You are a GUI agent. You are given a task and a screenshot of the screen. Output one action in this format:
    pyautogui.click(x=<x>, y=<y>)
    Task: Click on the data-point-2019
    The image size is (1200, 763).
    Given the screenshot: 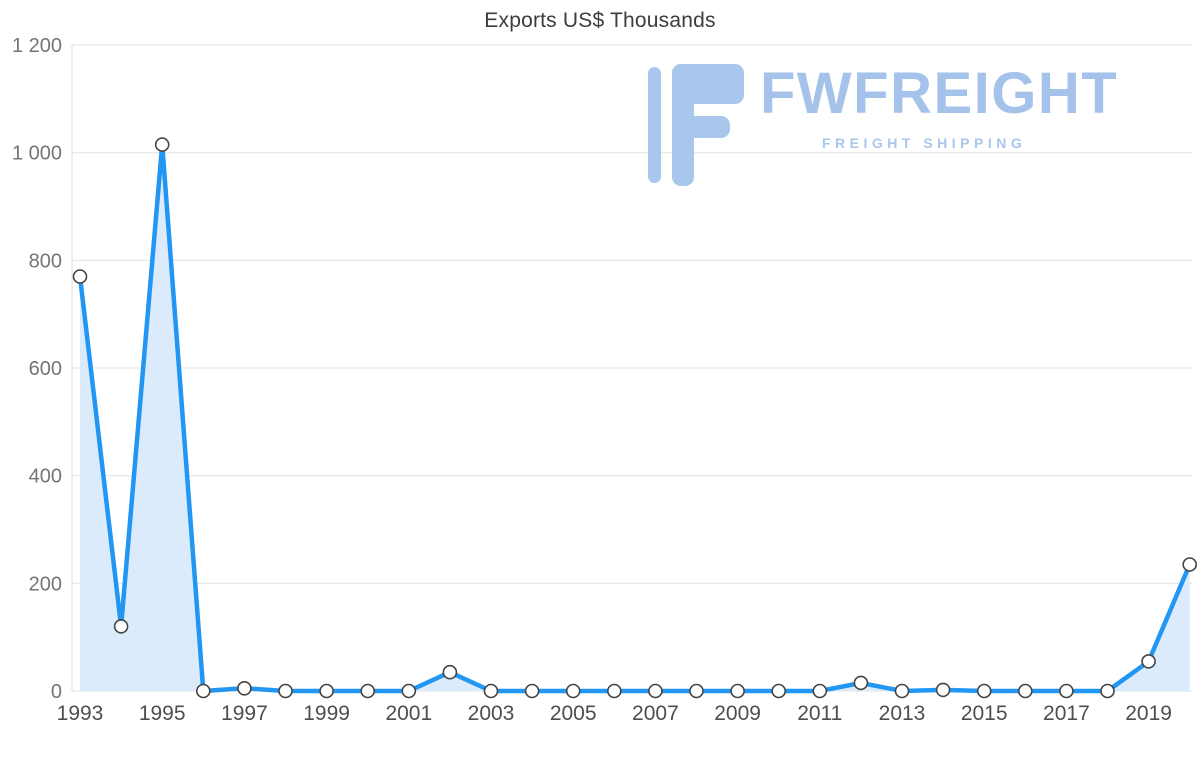 What is the action you would take?
    pyautogui.click(x=1148, y=661)
    